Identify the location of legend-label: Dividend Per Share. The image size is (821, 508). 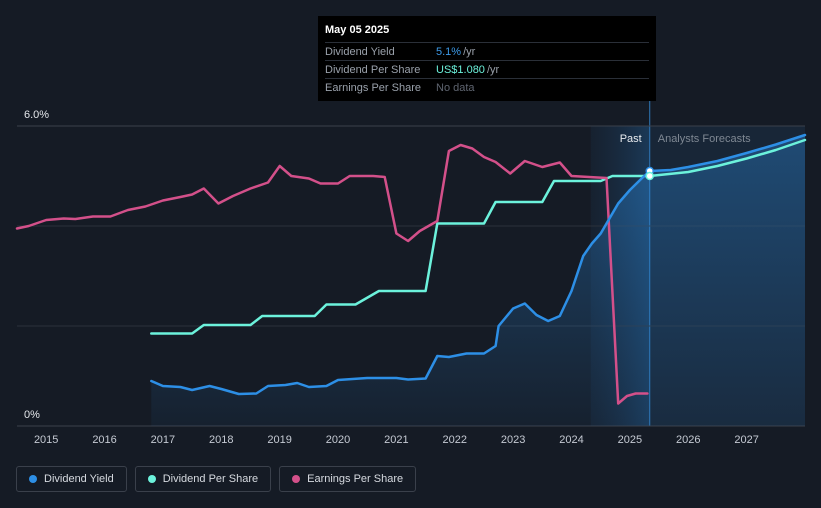
(210, 479).